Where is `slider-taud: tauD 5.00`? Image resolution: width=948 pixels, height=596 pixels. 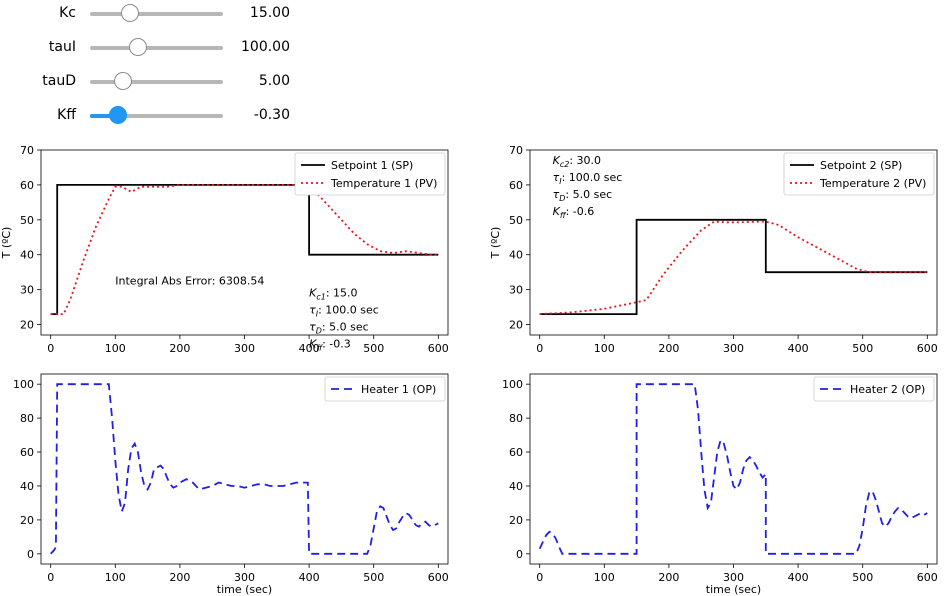 slider-taud: tauD 5.00 is located at coordinates (160, 82).